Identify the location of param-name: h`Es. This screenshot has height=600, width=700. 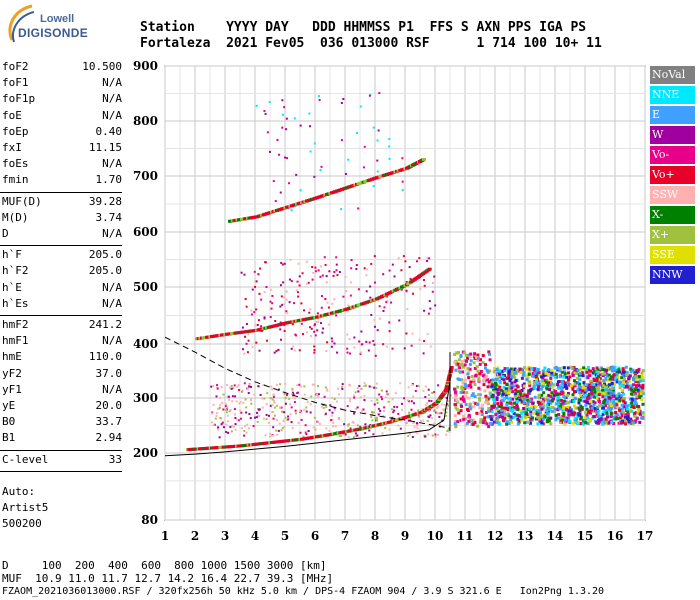
(15, 303).